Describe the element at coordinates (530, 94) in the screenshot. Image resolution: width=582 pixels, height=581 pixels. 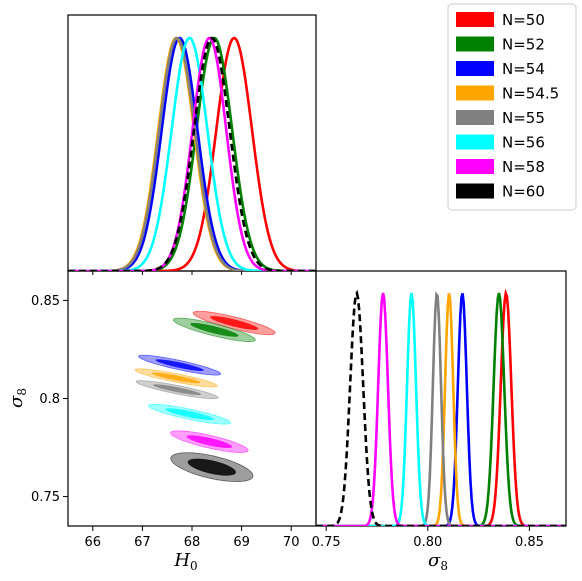
I see `legend-label-n-54-5: N=54.5` at that location.